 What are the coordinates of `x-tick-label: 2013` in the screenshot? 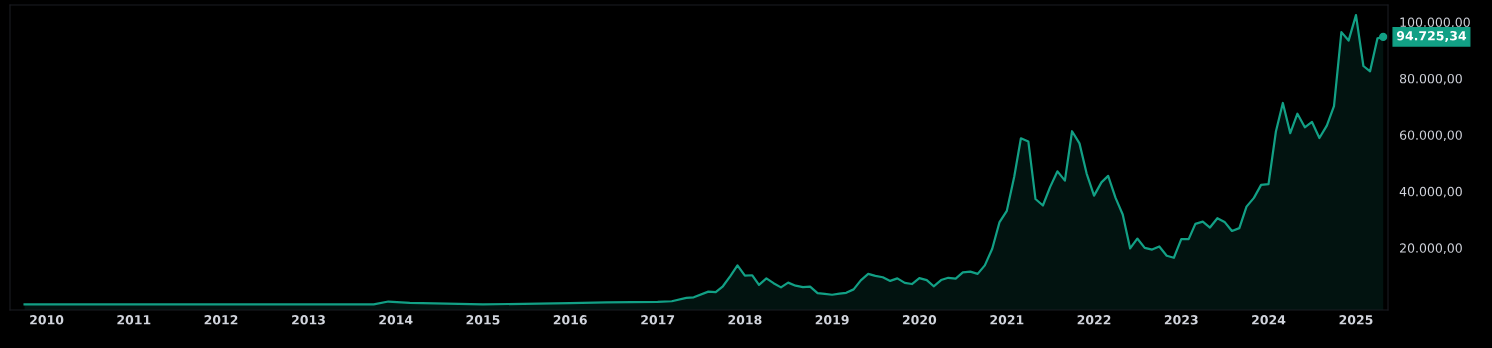 It's located at (308, 320).